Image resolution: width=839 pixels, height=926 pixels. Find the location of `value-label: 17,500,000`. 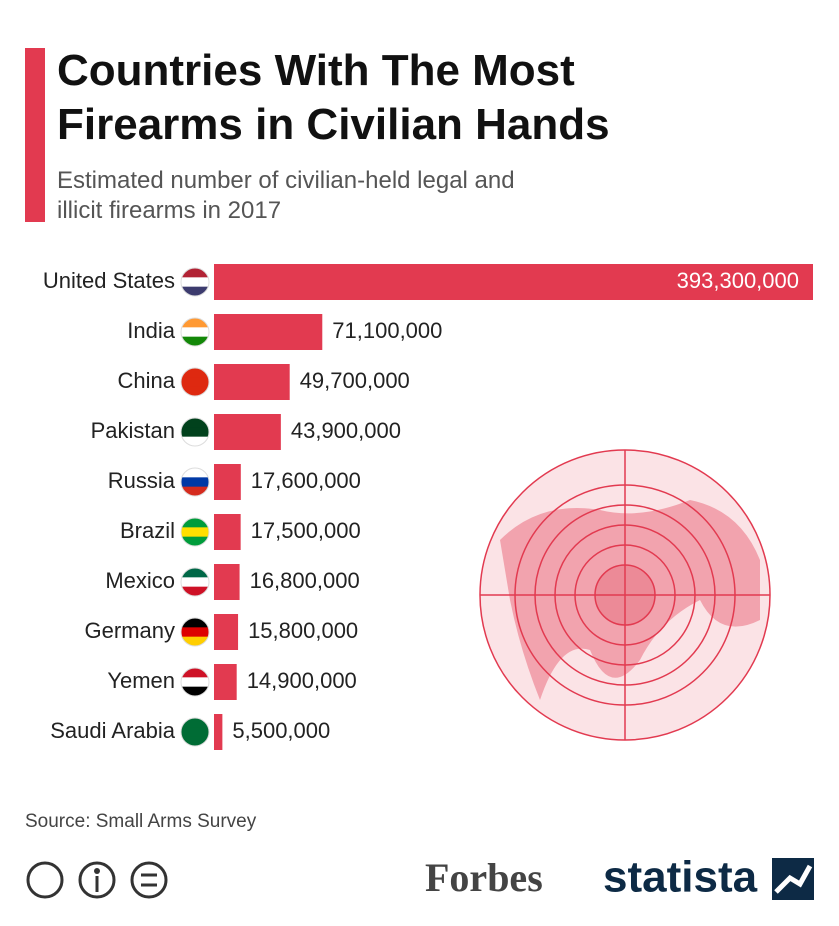

value-label: 17,500,000 is located at coordinates (306, 530).